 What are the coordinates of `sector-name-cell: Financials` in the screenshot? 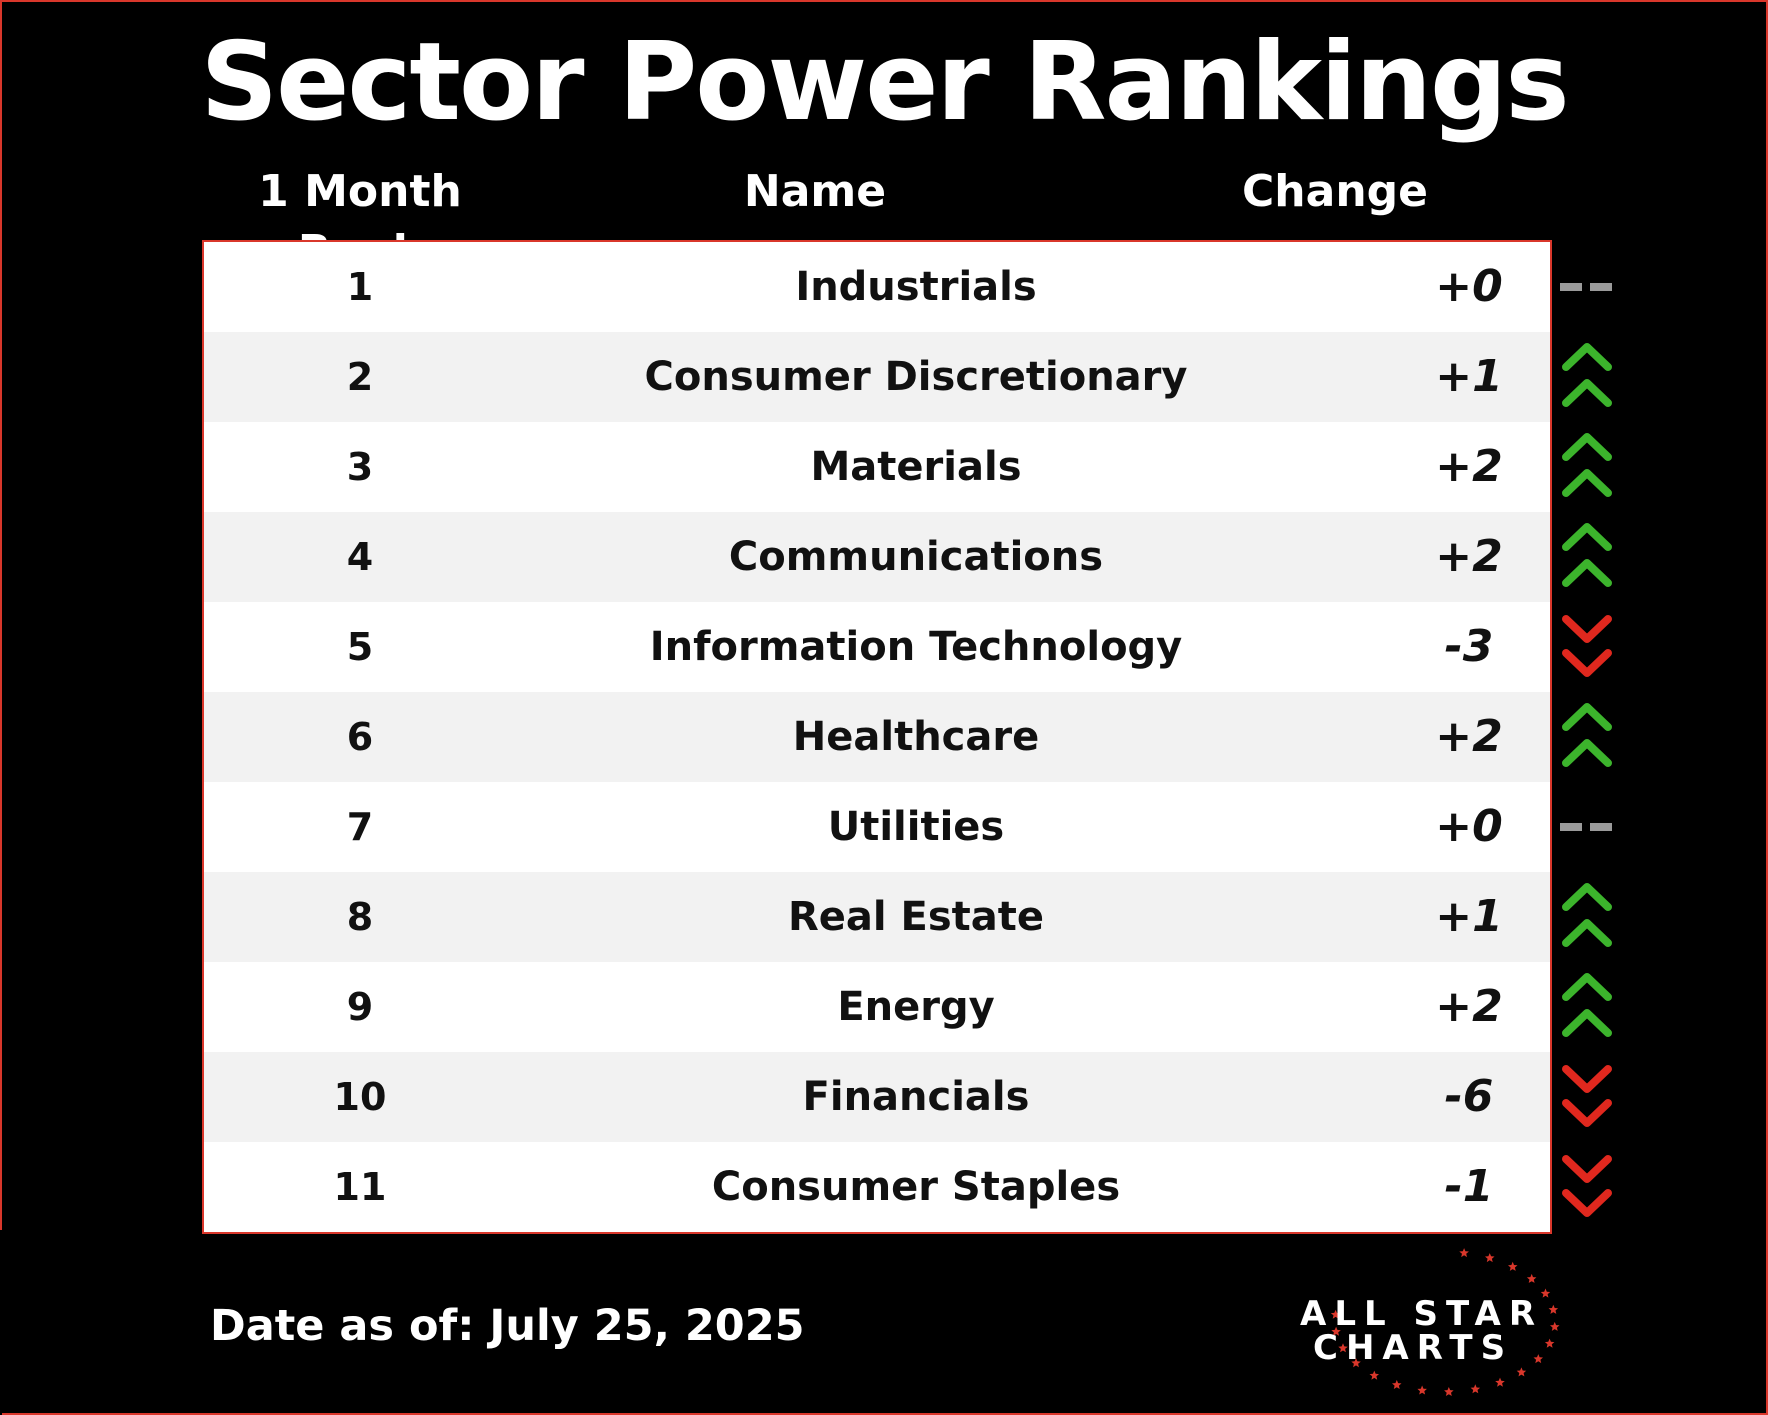 It's located at (916, 1097).